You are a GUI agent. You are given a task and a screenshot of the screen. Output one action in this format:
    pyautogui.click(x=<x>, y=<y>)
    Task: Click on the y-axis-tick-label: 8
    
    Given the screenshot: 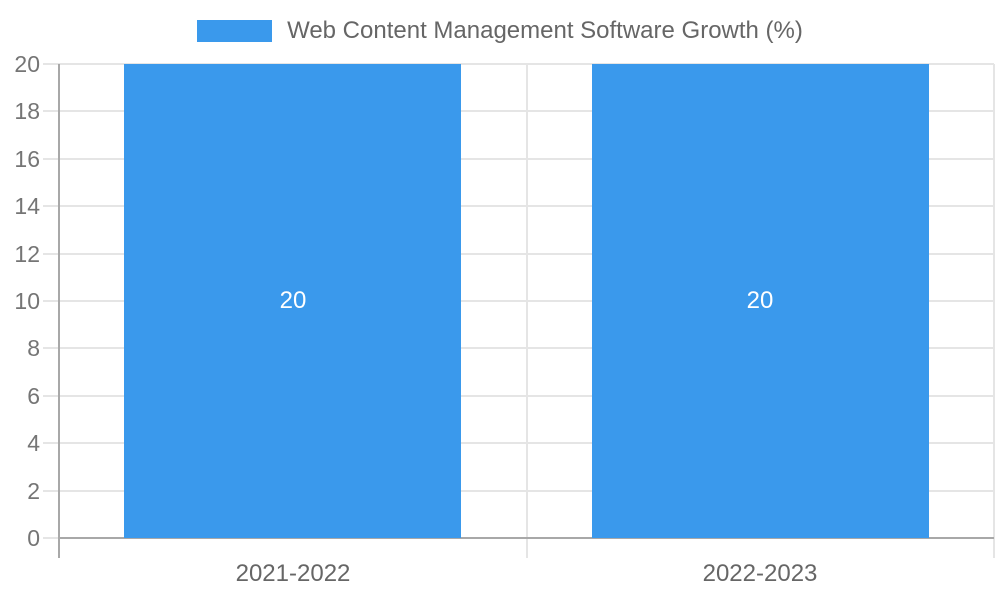 What is the action you would take?
    pyautogui.click(x=33, y=348)
    